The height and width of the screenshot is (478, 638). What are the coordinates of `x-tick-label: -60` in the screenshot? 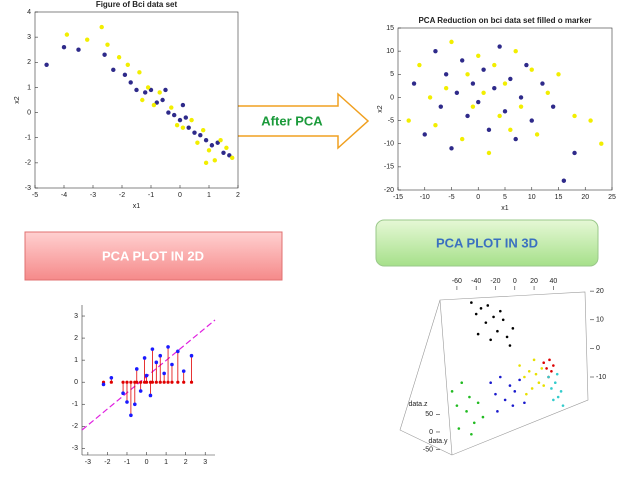 It's located at (457, 281).